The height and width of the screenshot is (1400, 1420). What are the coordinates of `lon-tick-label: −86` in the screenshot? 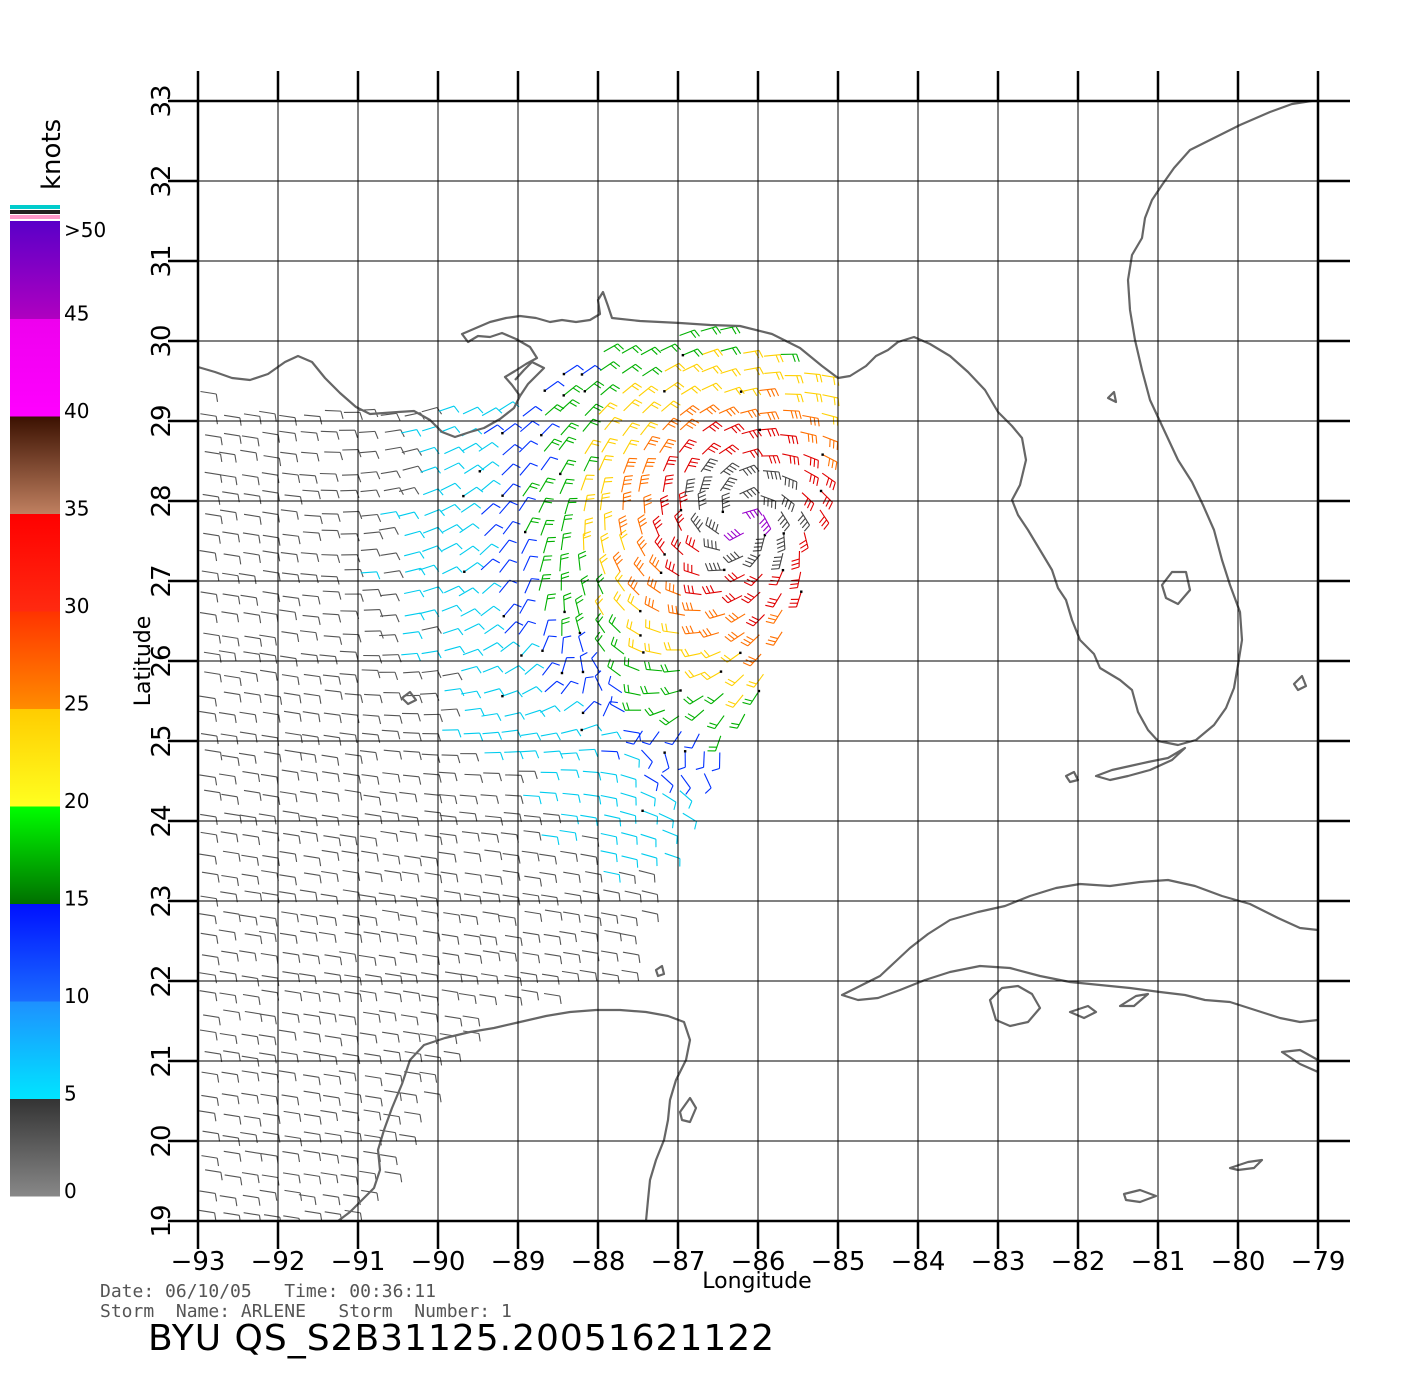 It's located at (758, 1262).